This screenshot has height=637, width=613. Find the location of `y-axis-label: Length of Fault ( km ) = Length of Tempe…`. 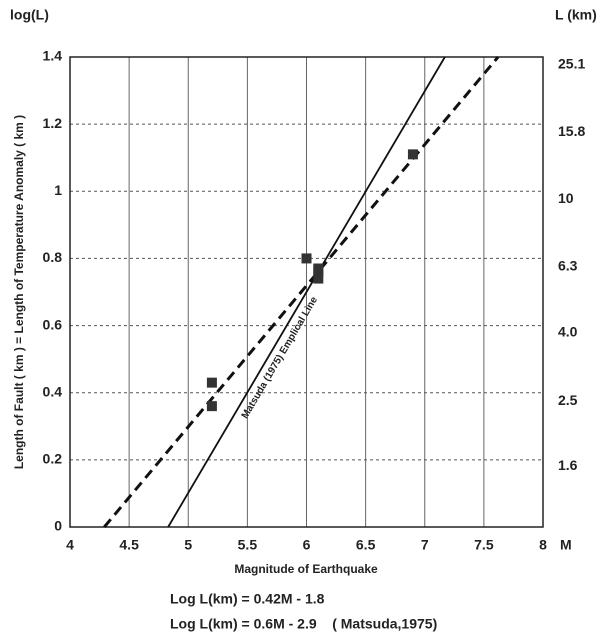

y-axis-label: Length of Fault ( km ) = Length of Tempe… is located at coordinates (19, 292).